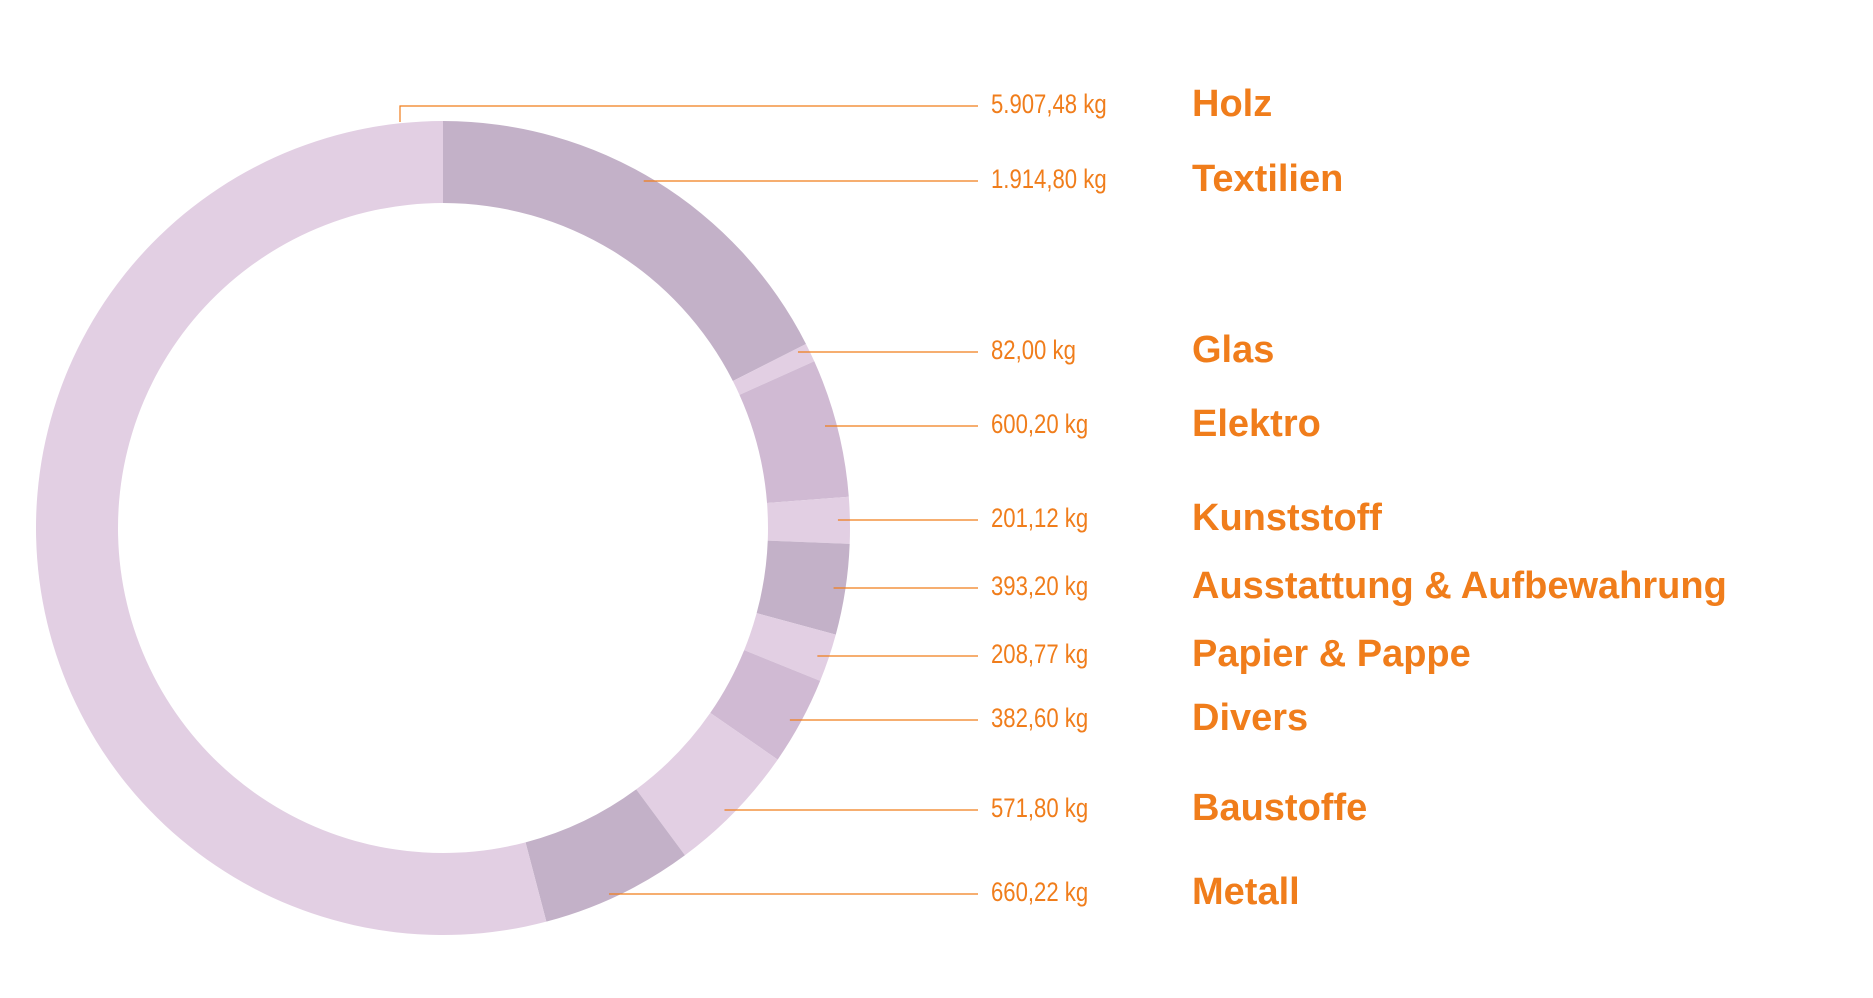 This screenshot has height=998, width=1873. What do you see at coordinates (1279, 808) in the screenshot?
I see `legend-label: Baustoffe` at bounding box center [1279, 808].